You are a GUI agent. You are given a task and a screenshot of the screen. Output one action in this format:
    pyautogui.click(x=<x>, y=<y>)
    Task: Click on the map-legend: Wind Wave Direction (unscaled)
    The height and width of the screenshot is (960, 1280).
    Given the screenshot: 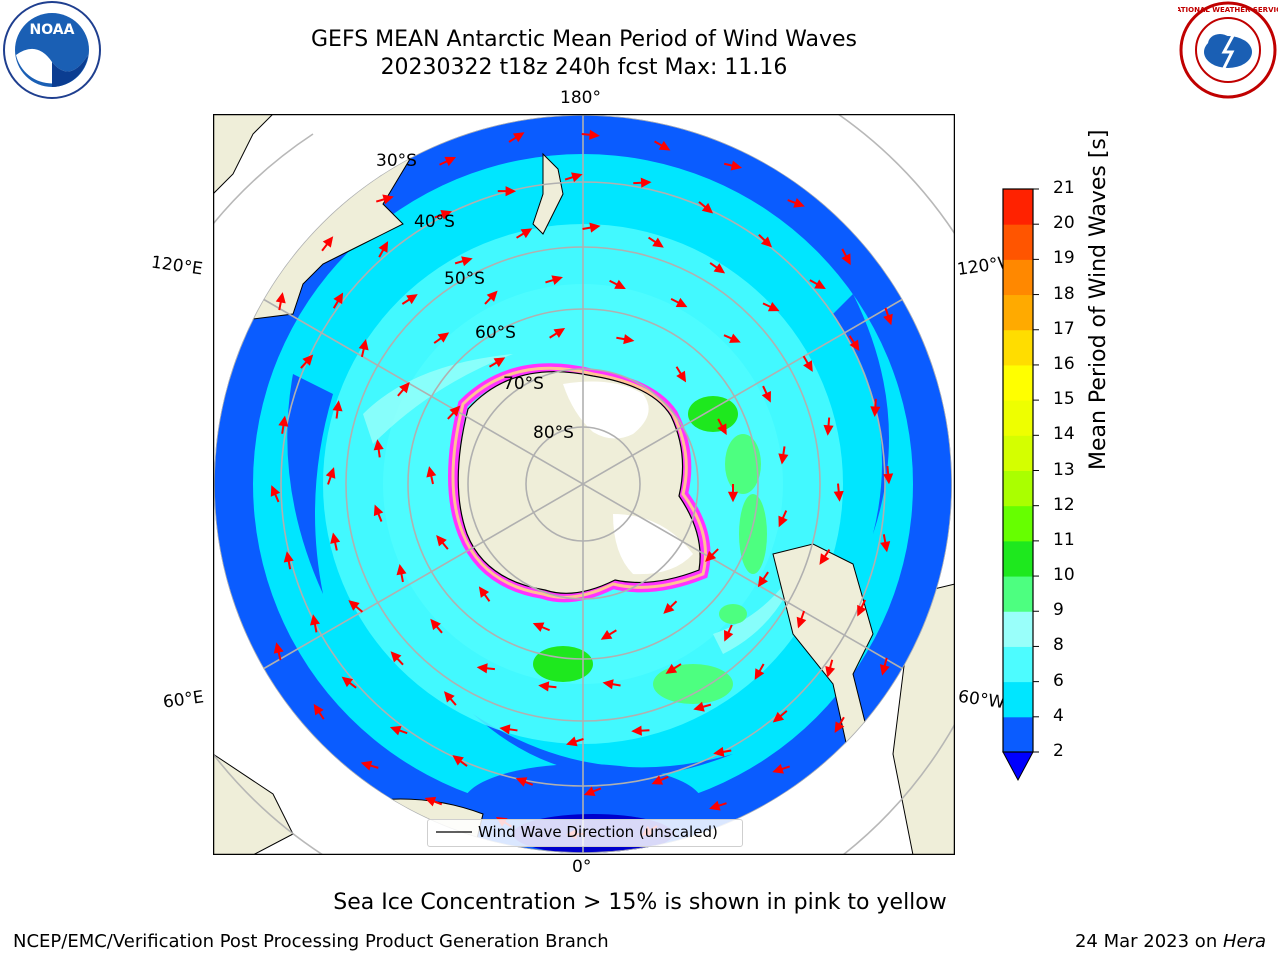 What is the action you would take?
    pyautogui.click(x=585, y=833)
    